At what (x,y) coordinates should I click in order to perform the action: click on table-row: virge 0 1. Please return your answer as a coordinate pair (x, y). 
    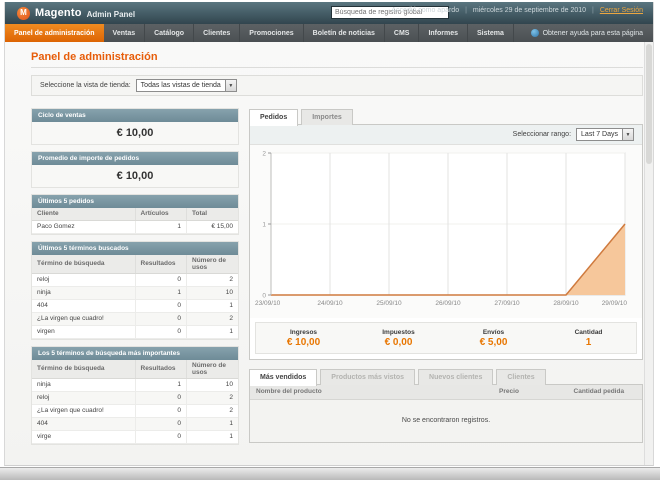
    Looking at the image, I should click on (135, 437).